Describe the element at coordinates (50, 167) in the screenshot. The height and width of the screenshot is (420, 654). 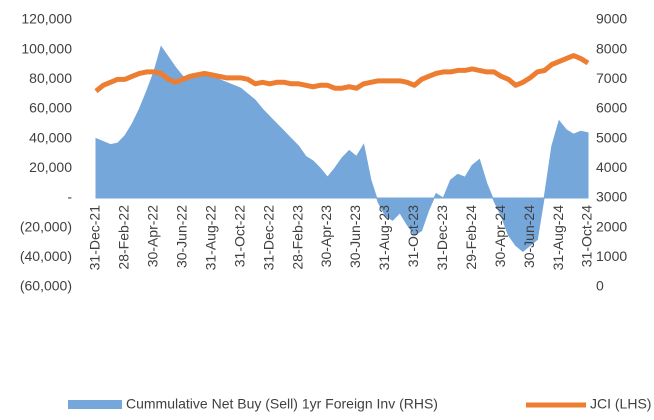
I see `y-tick-label: 20,000` at that location.